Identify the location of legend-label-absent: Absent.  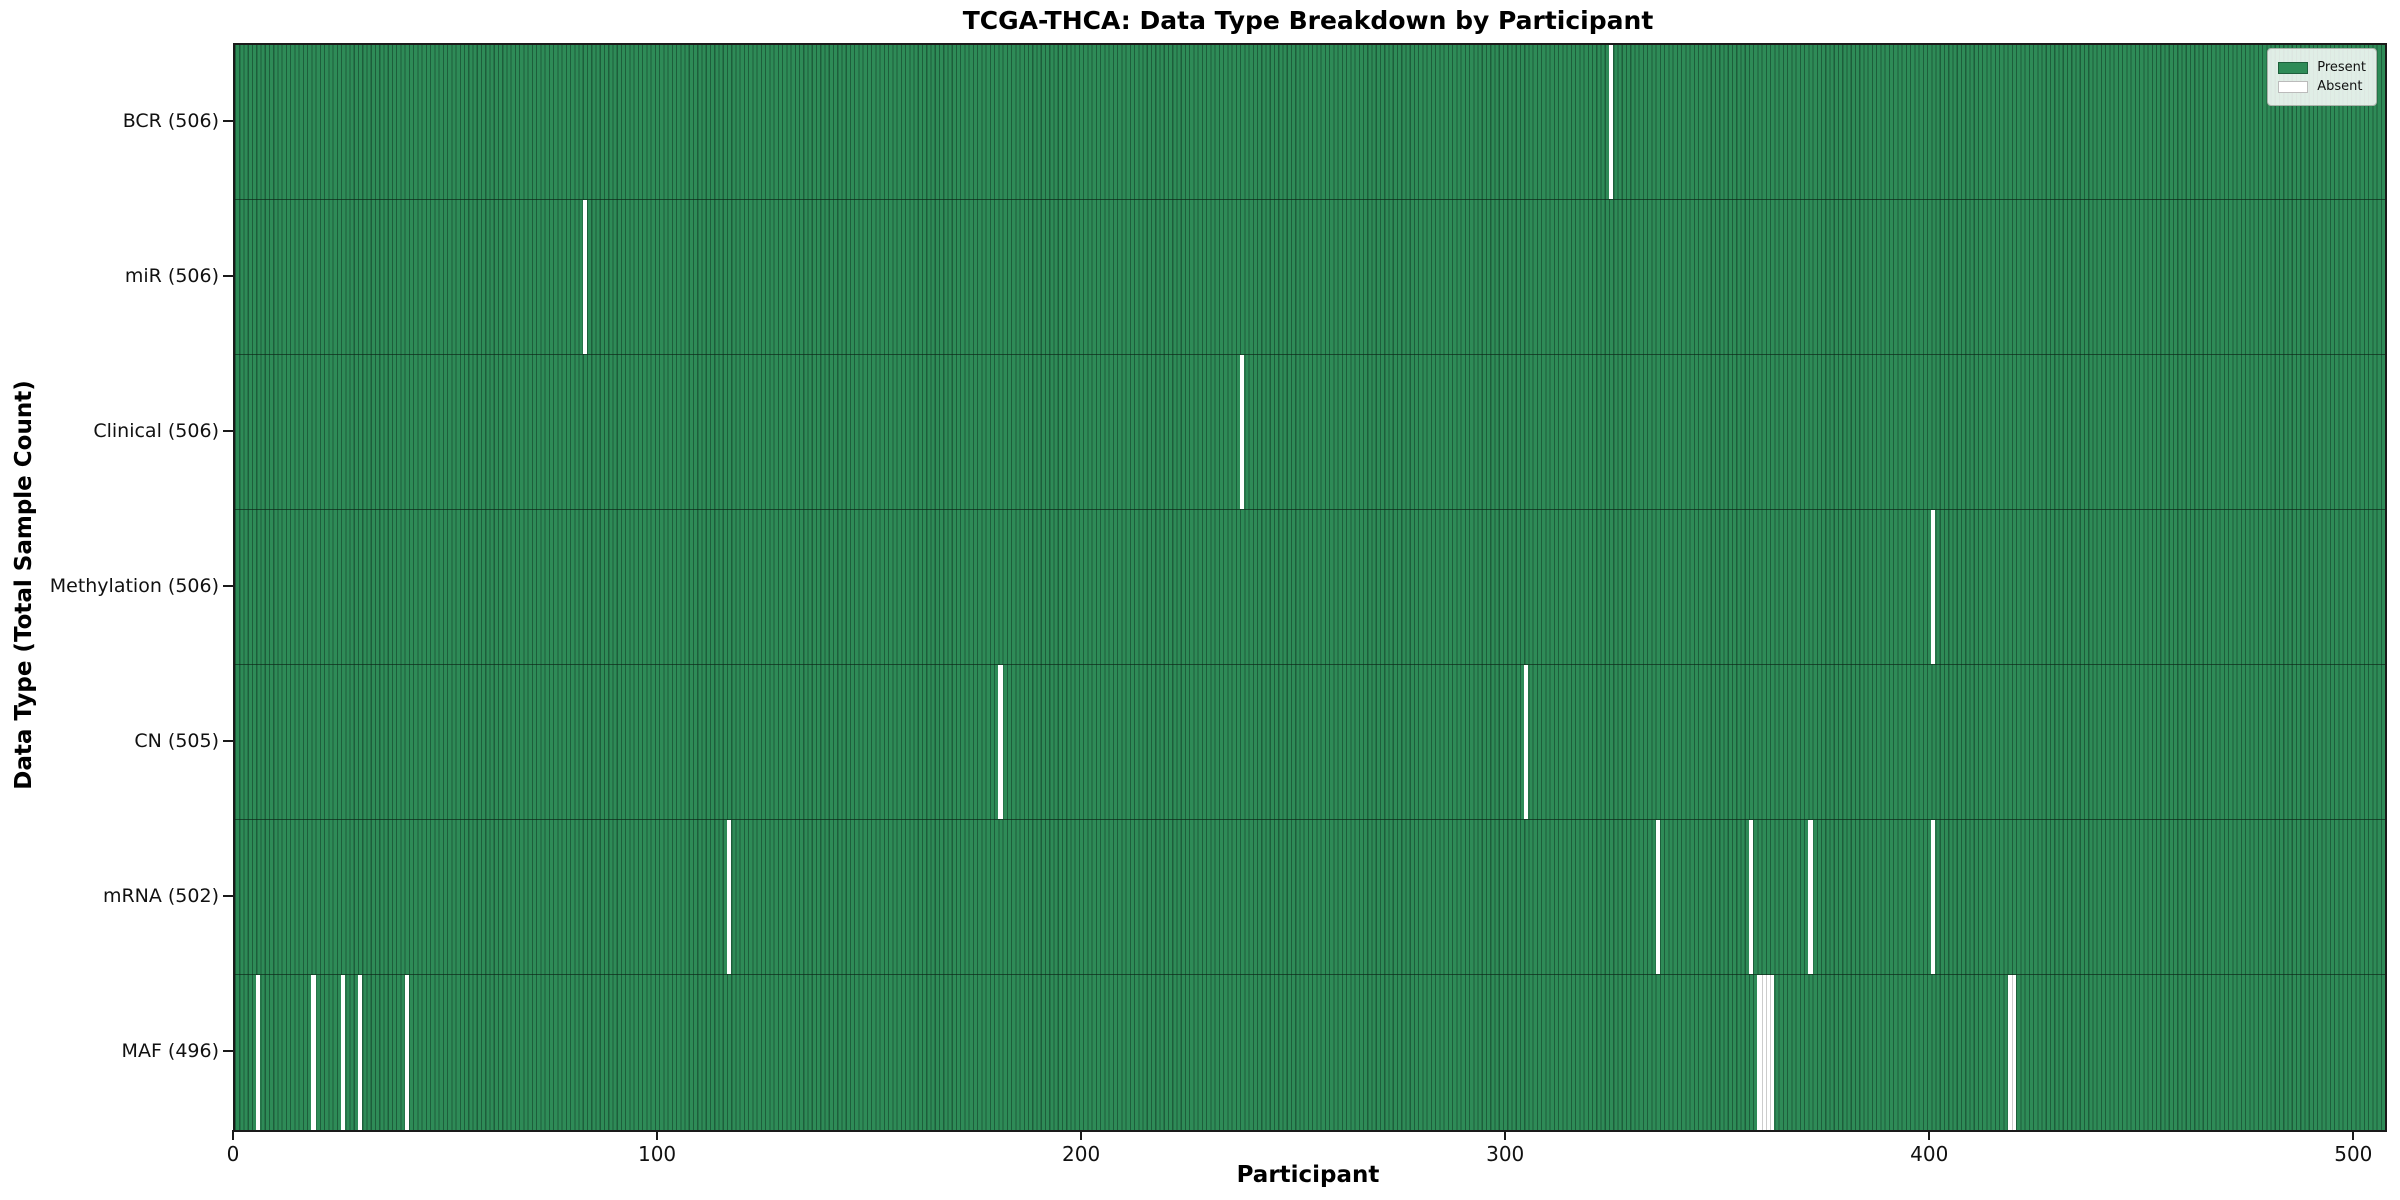
(2340, 86).